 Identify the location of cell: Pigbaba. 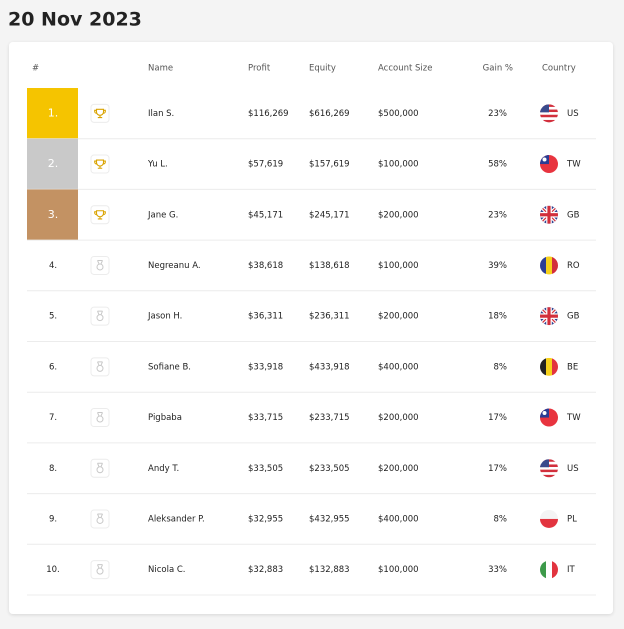
(165, 418).